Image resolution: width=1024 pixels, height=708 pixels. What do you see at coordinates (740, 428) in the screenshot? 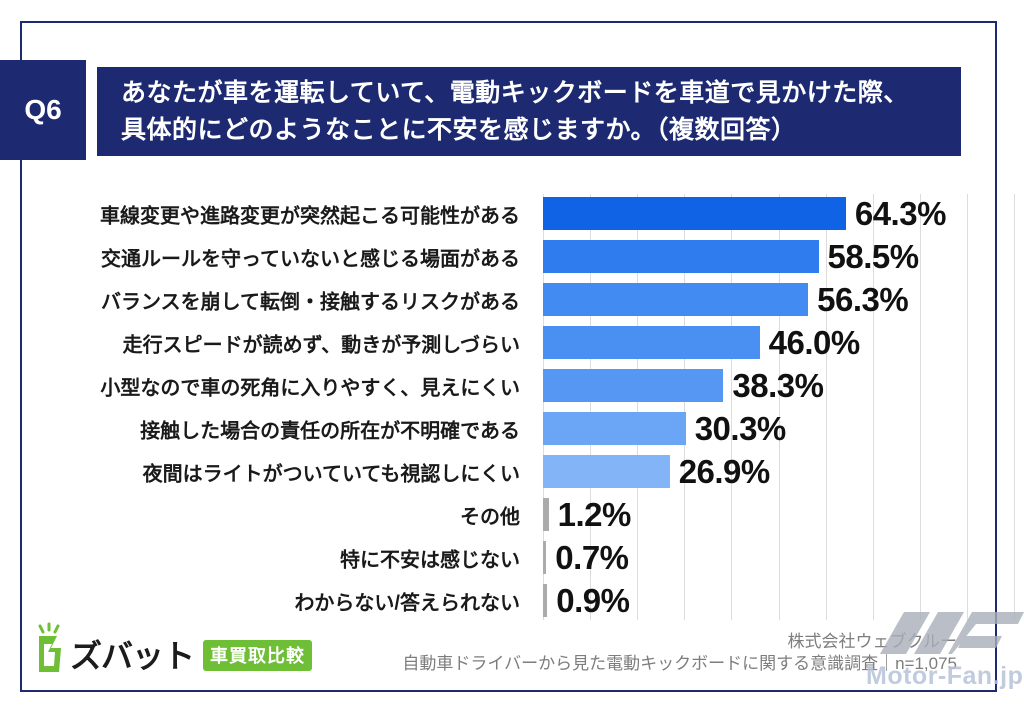
I see `value-label: 30.3%` at bounding box center [740, 428].